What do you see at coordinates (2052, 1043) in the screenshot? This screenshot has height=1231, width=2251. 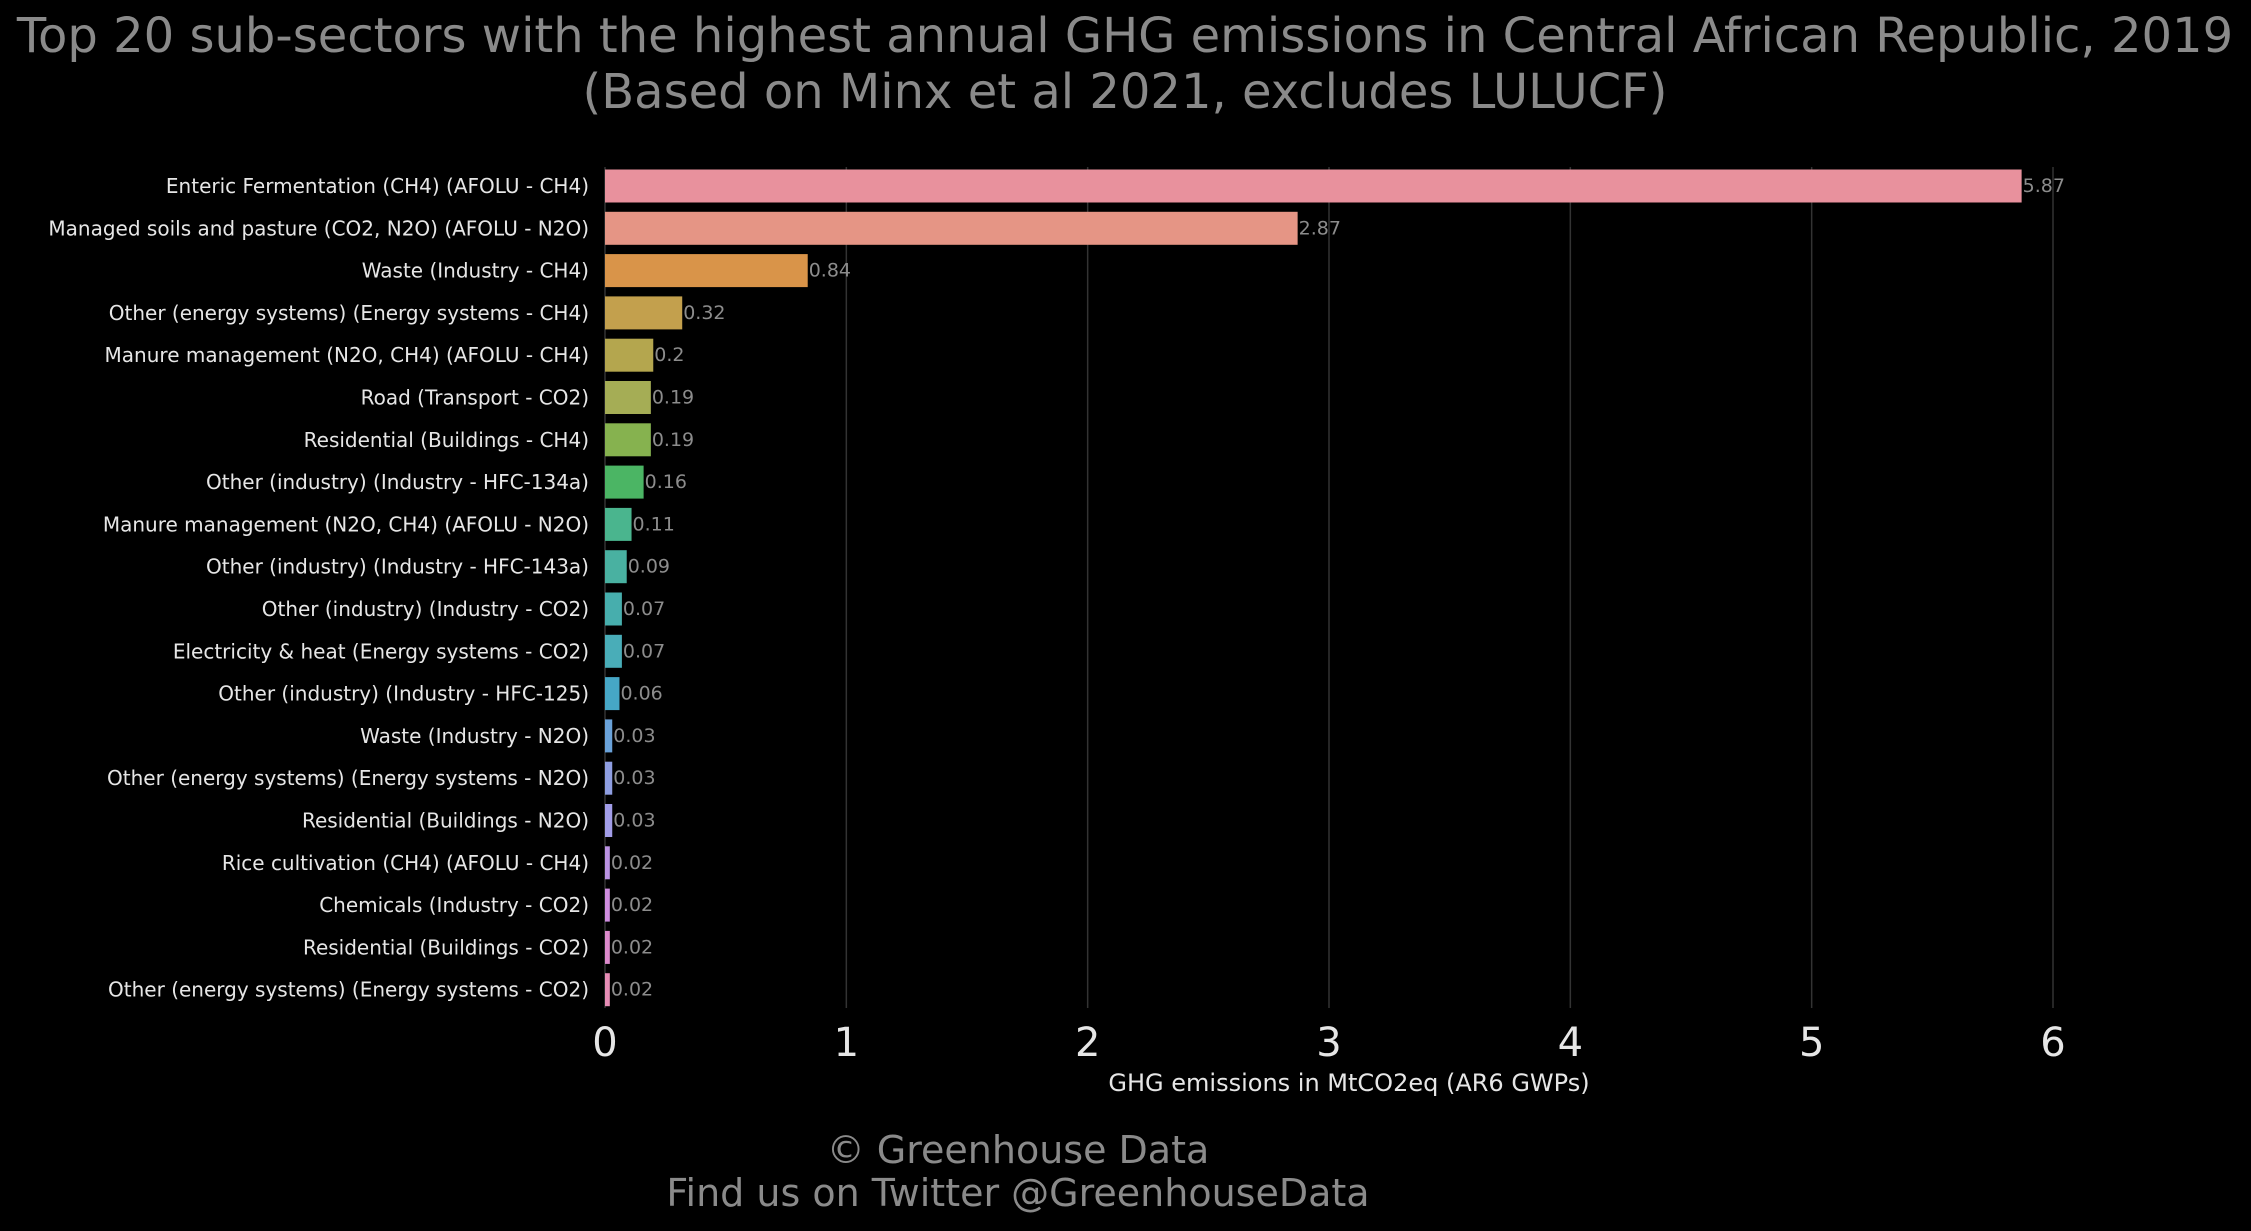 I see `x-tick-label-6: 6` at bounding box center [2052, 1043].